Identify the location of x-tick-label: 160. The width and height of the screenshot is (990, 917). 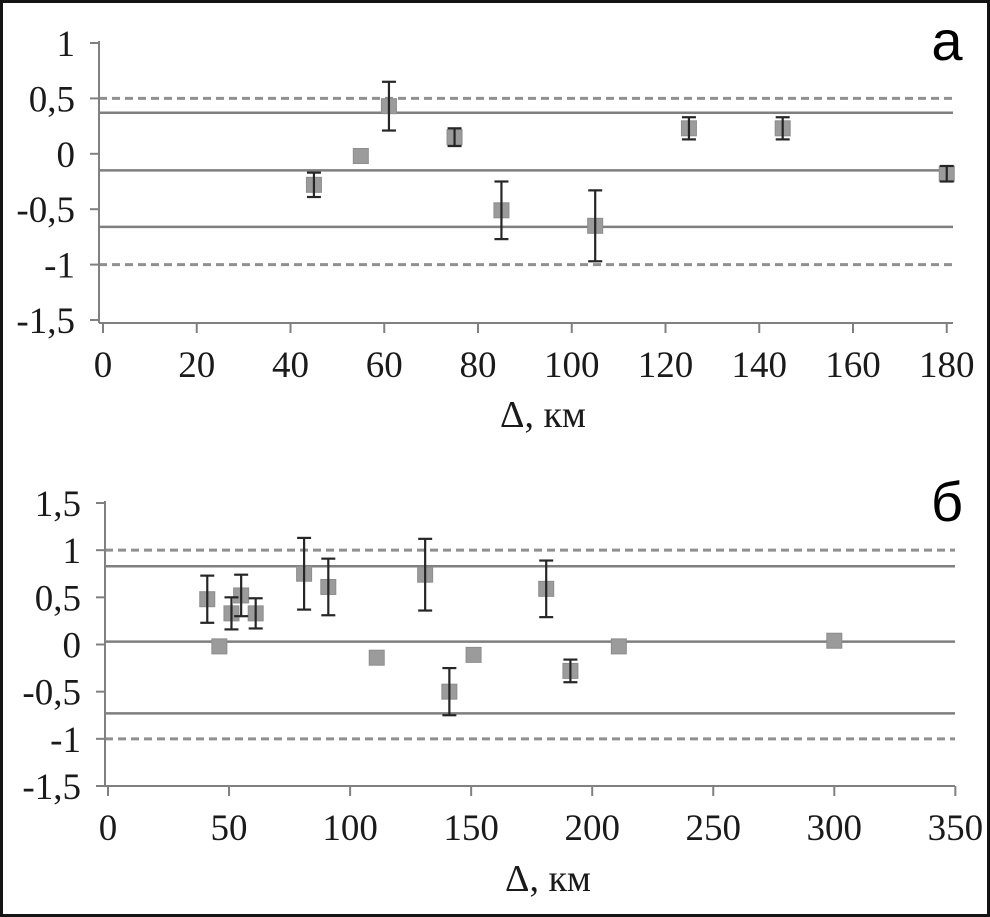
(853, 365).